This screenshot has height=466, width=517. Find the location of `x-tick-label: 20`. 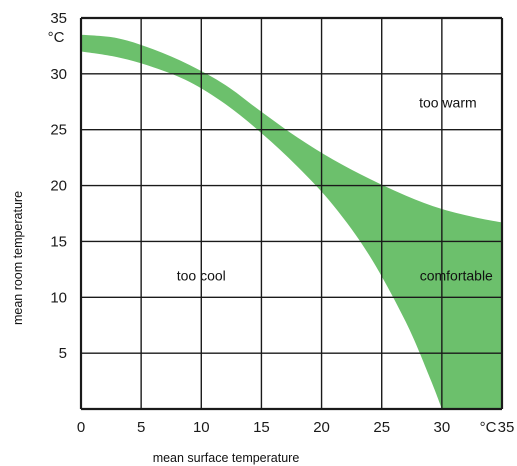

x-tick-label: 20 is located at coordinates (321, 427).